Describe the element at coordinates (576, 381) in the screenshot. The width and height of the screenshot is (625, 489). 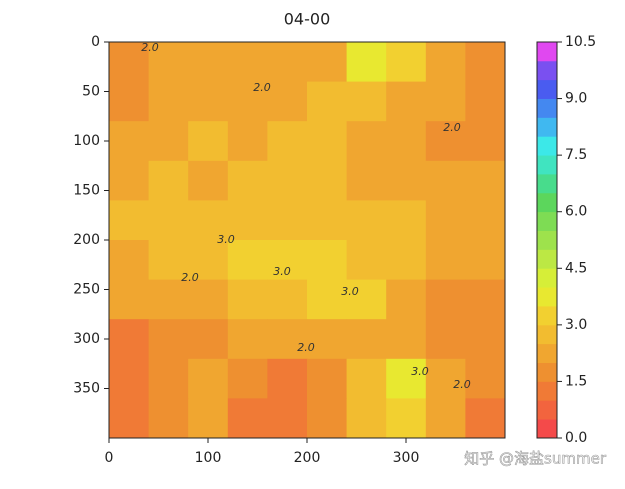
I see `colorbar-tick-label: 1.5` at that location.